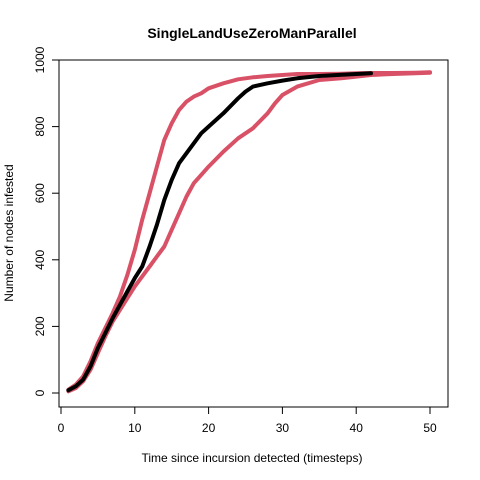  Describe the element at coordinates (40, 126) in the screenshot. I see `y-tick-label: 800` at that location.